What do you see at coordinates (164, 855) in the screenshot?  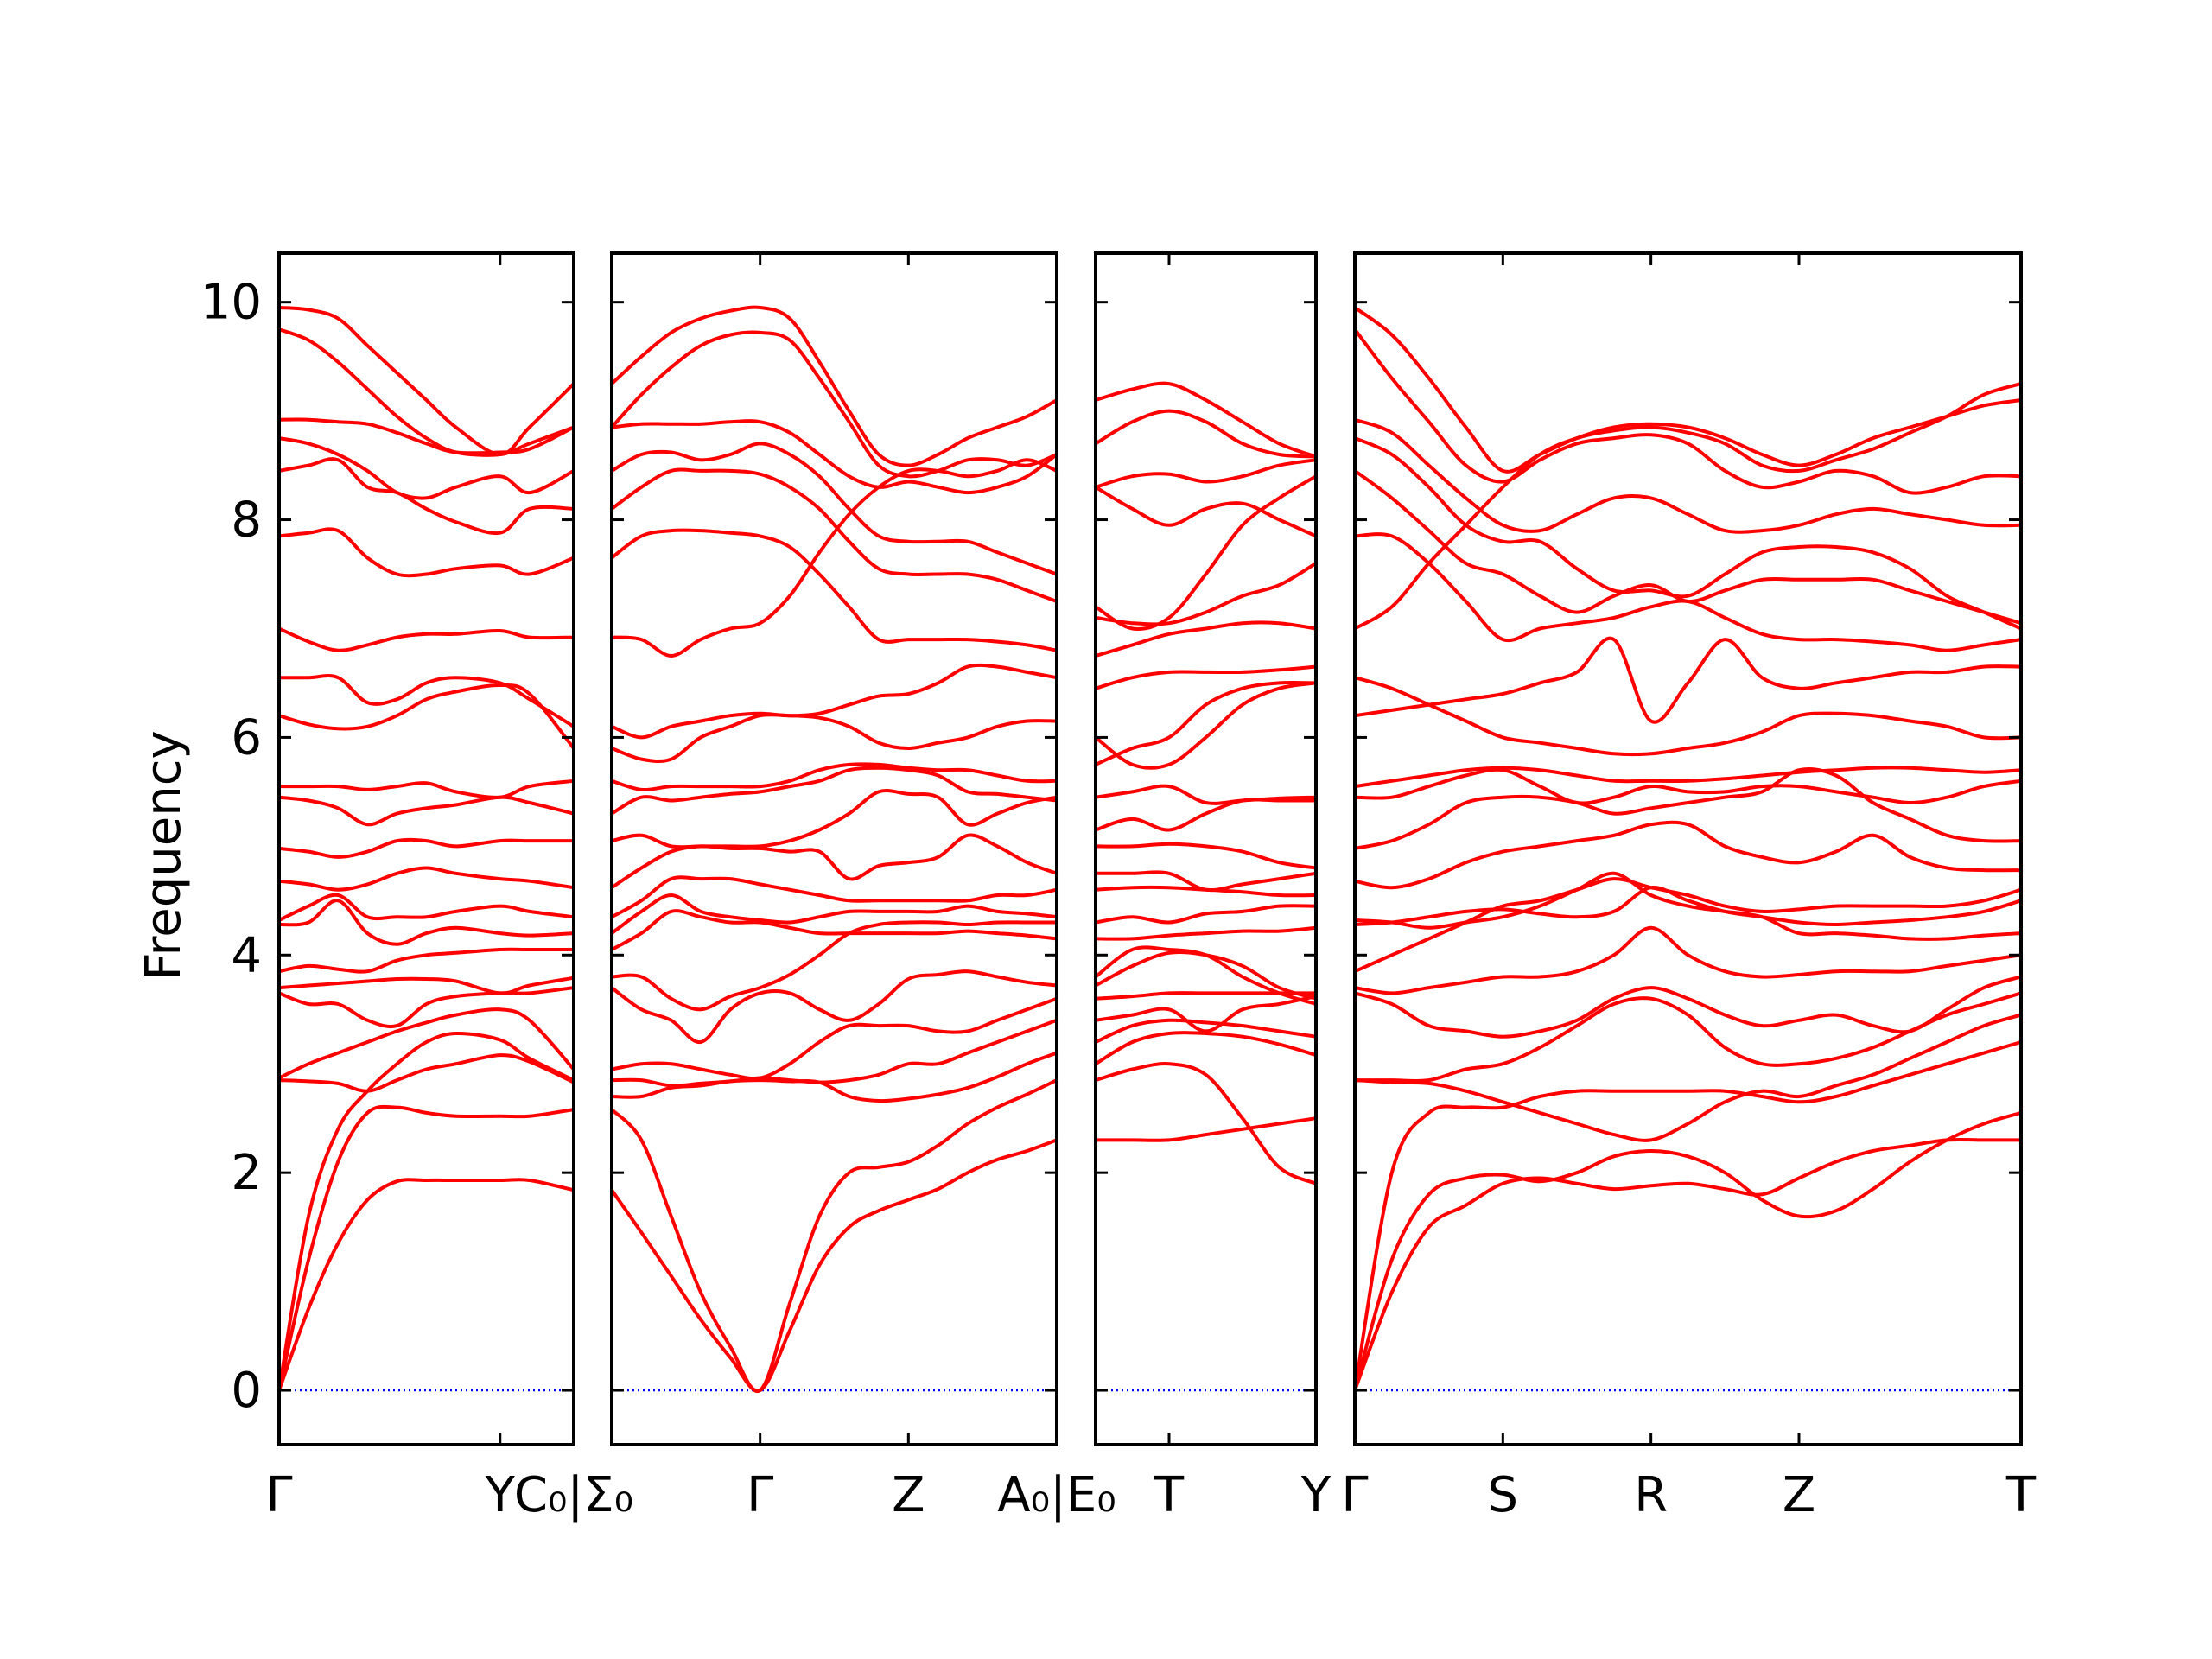 I see `y-axis-label: Frequency` at bounding box center [164, 855].